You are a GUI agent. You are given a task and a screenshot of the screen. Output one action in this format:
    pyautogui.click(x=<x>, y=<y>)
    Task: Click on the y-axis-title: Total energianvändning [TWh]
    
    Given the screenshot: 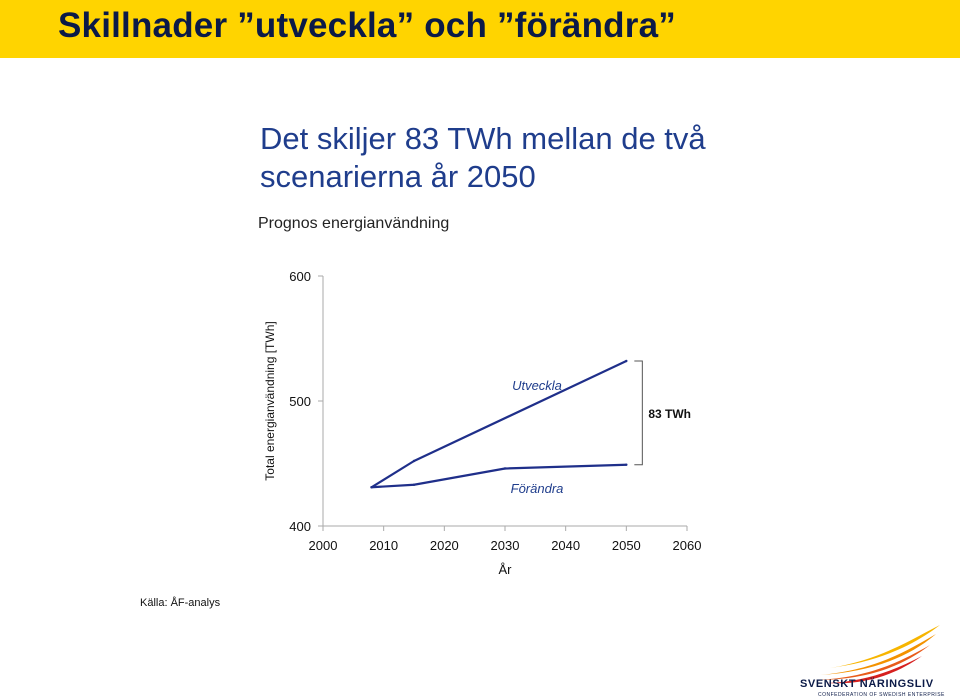 What is the action you would take?
    pyautogui.click(x=270, y=400)
    